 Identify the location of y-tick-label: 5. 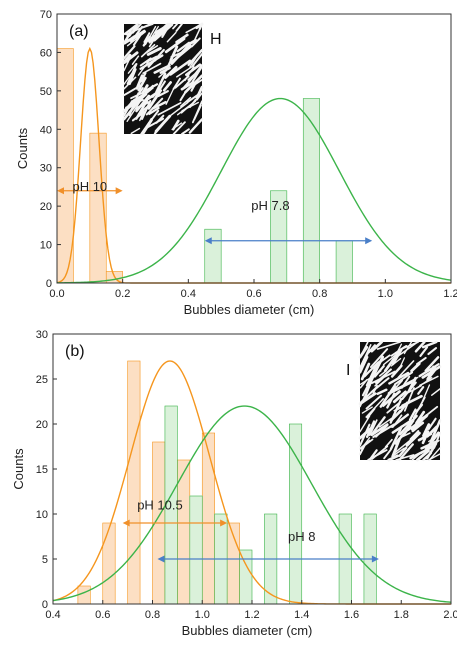
(45, 560).